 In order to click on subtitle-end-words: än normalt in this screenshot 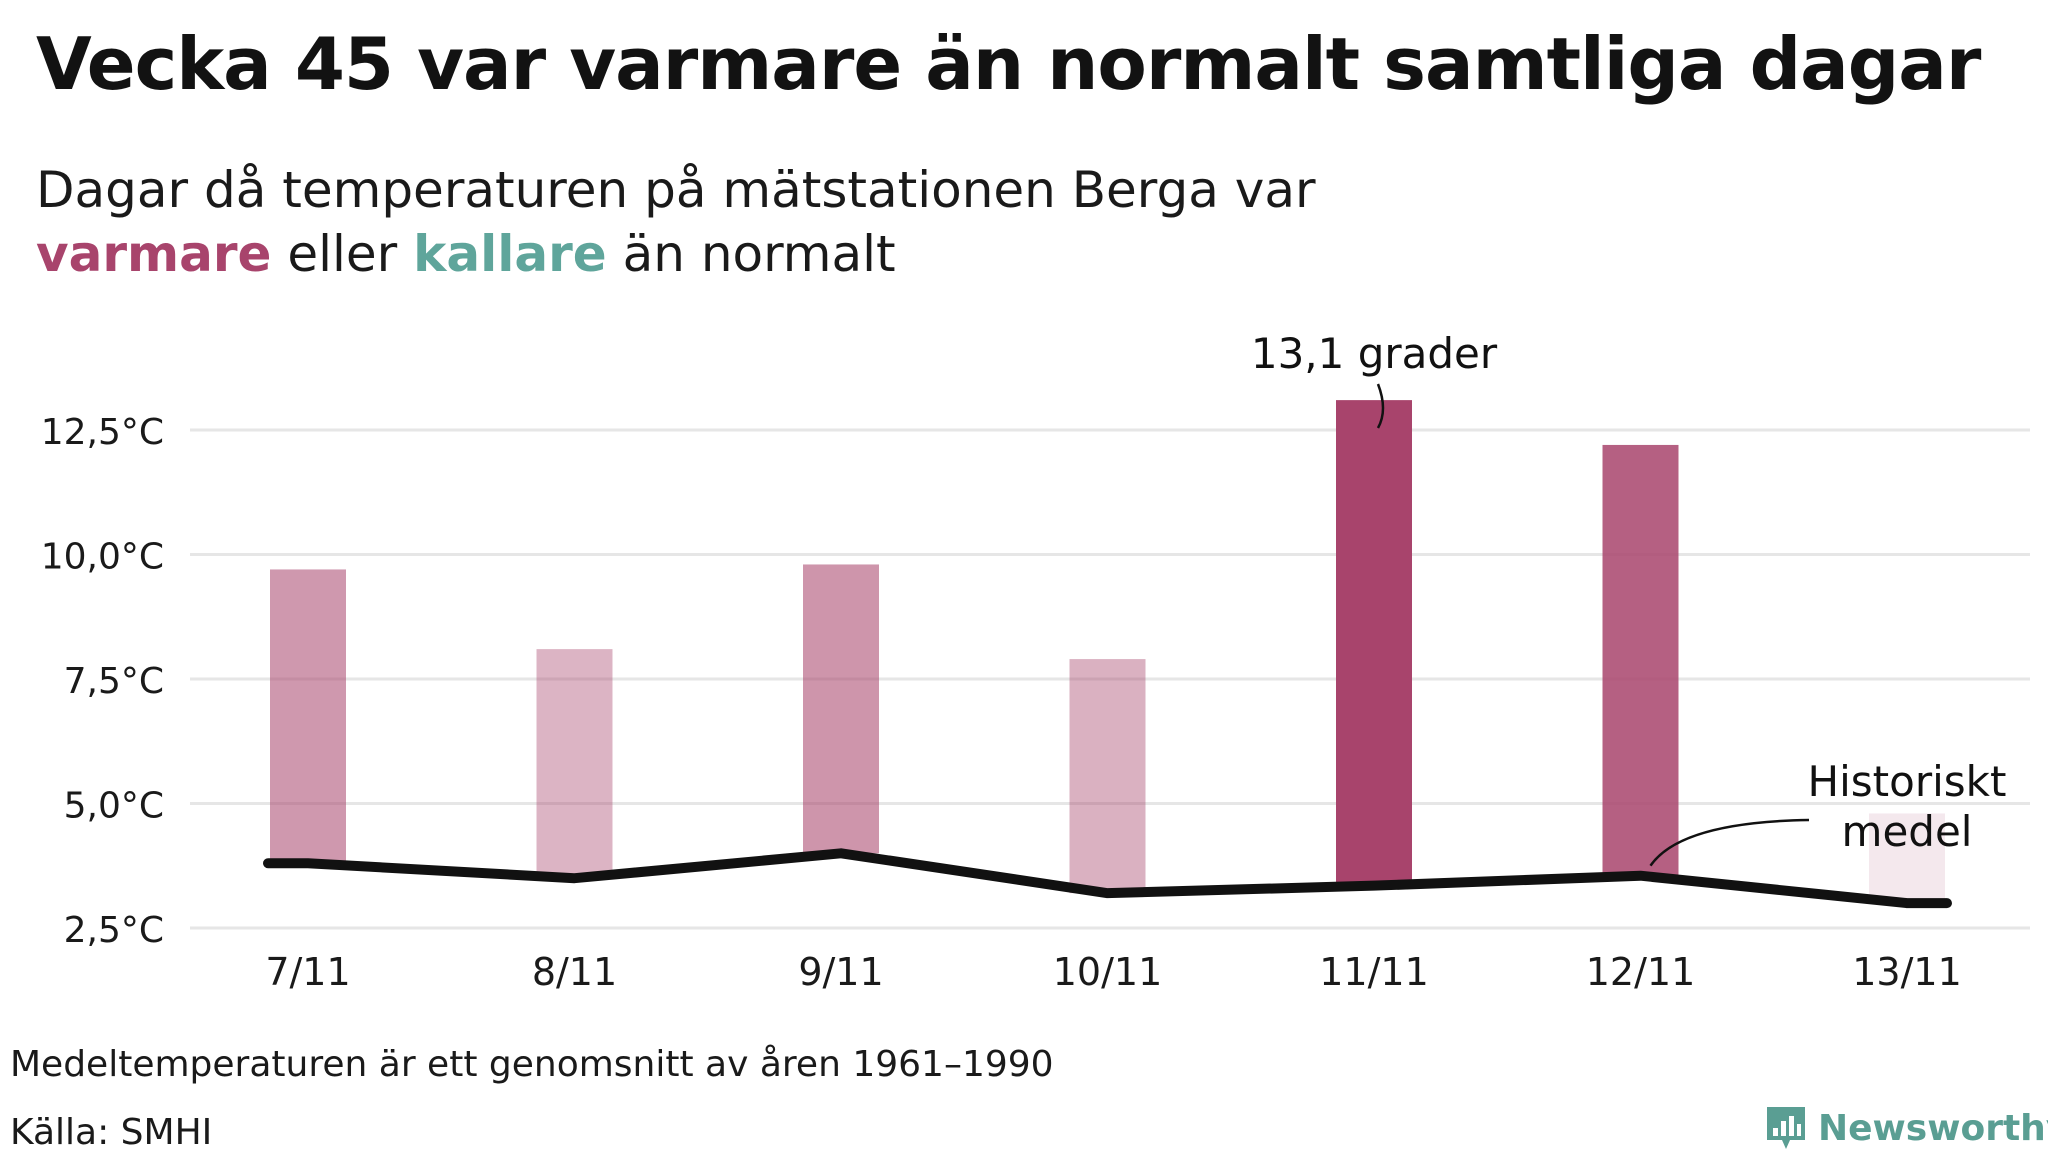, I will do `click(759, 254)`.